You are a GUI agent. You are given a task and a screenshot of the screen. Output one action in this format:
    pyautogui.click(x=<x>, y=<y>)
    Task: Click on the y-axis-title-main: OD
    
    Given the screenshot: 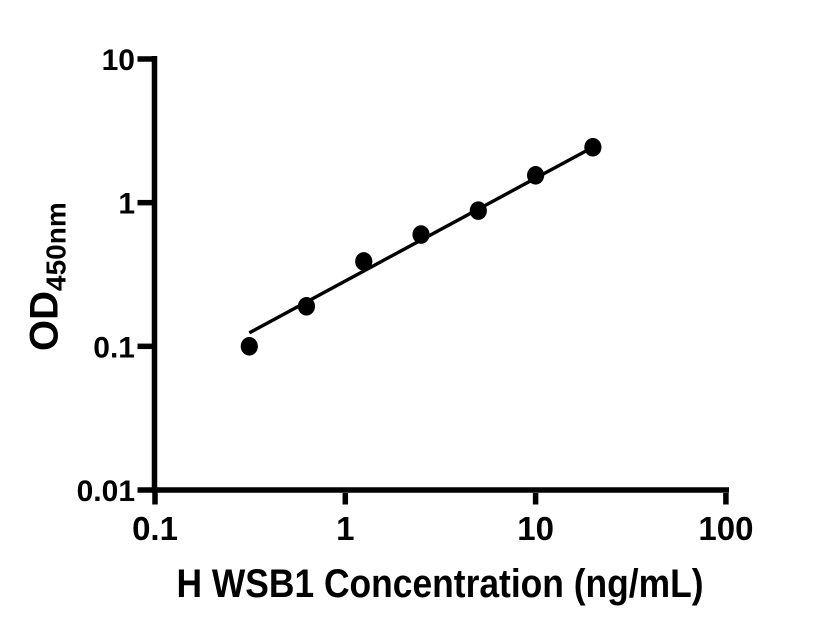 What is the action you would take?
    pyautogui.click(x=45, y=321)
    